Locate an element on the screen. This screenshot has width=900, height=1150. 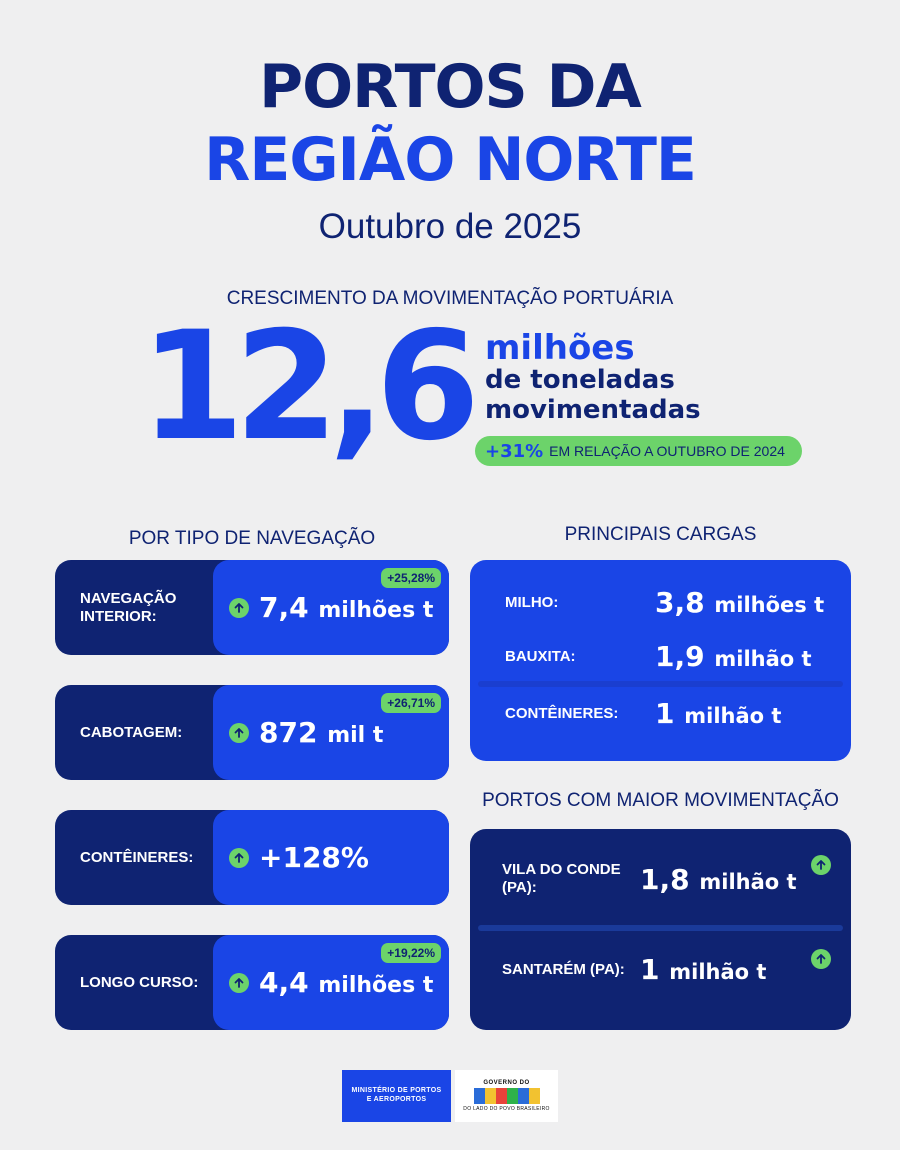
growth-unit-rest: de toneladas movimentadas is located at coordinates (593, 395).